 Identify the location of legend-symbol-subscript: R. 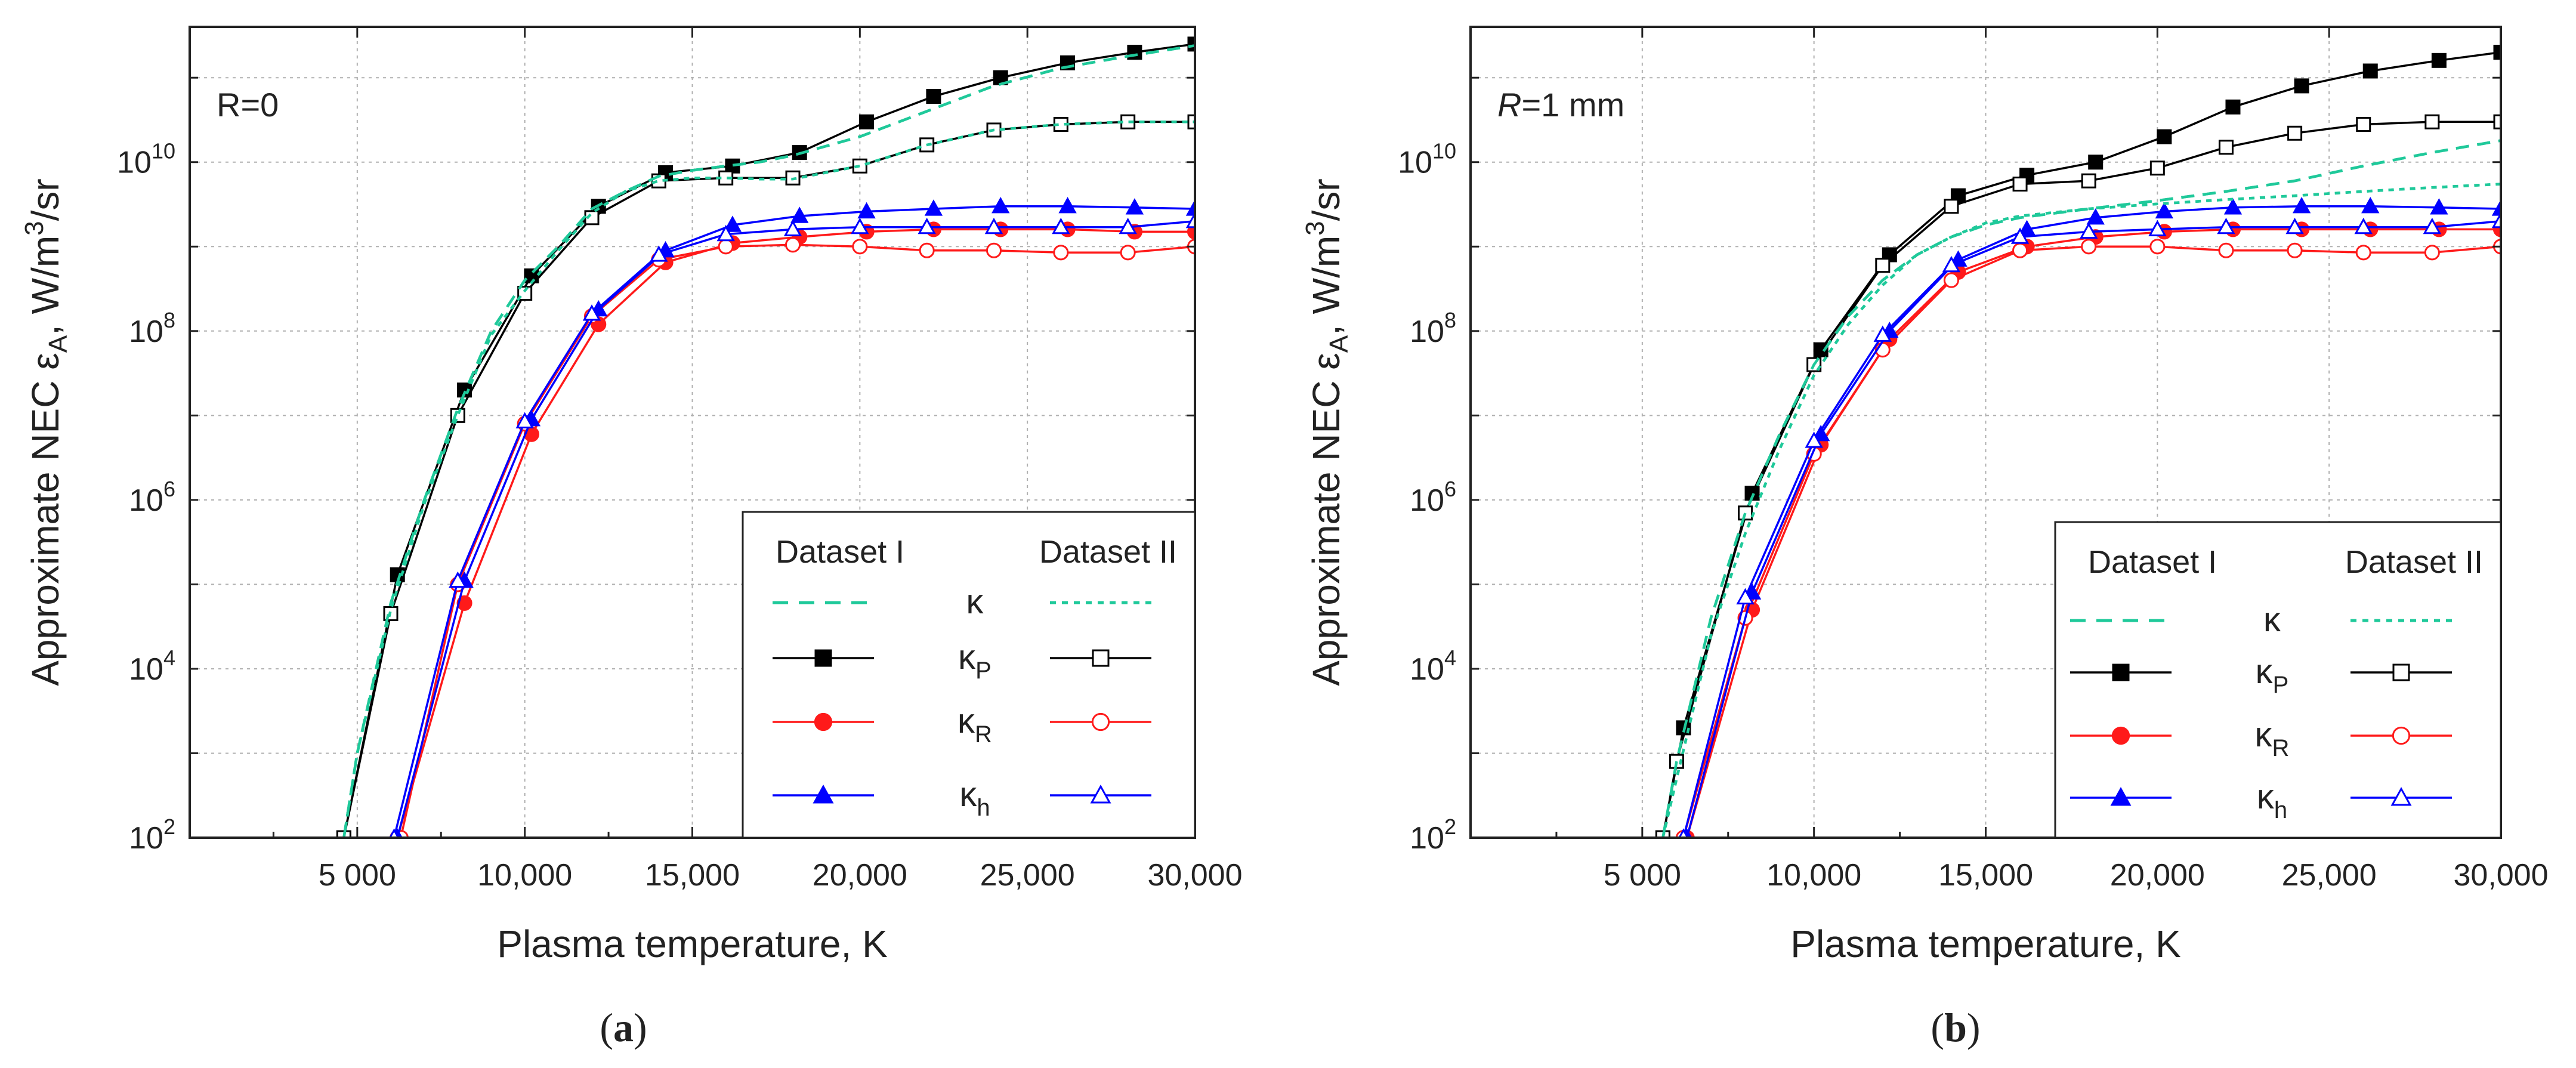
(2281, 748).